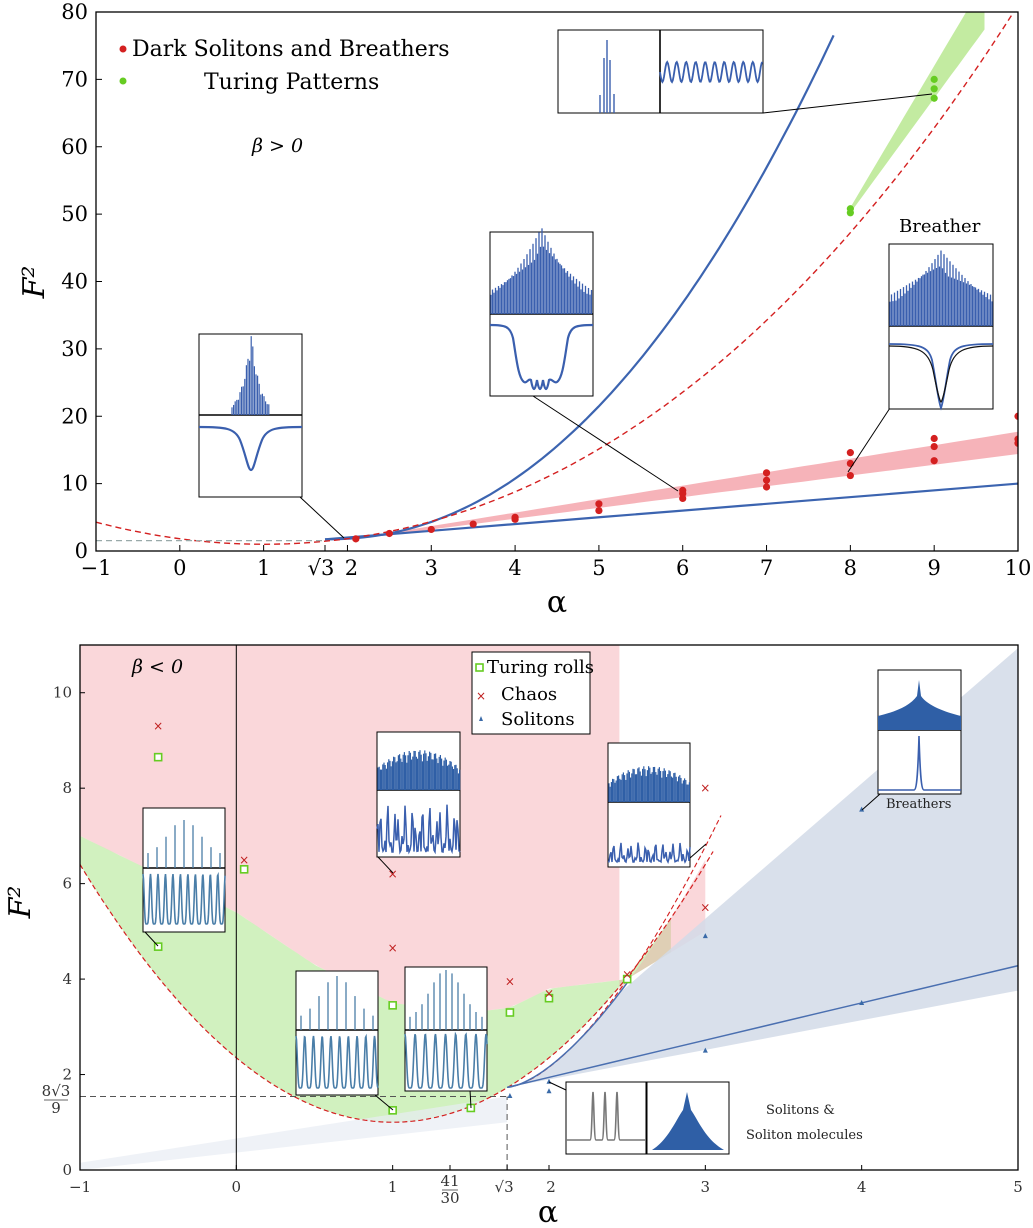 This screenshot has width=1033, height=1228. I want to click on inset-chaos-b, so click(649, 805).